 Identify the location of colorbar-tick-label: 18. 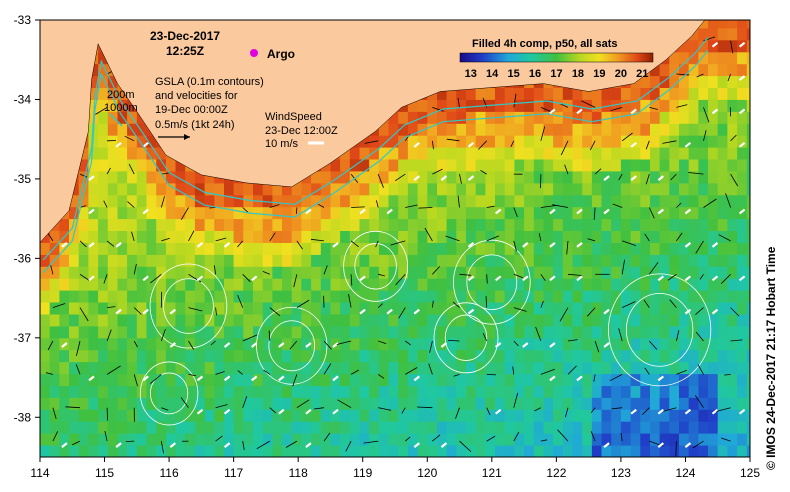
(578, 74).